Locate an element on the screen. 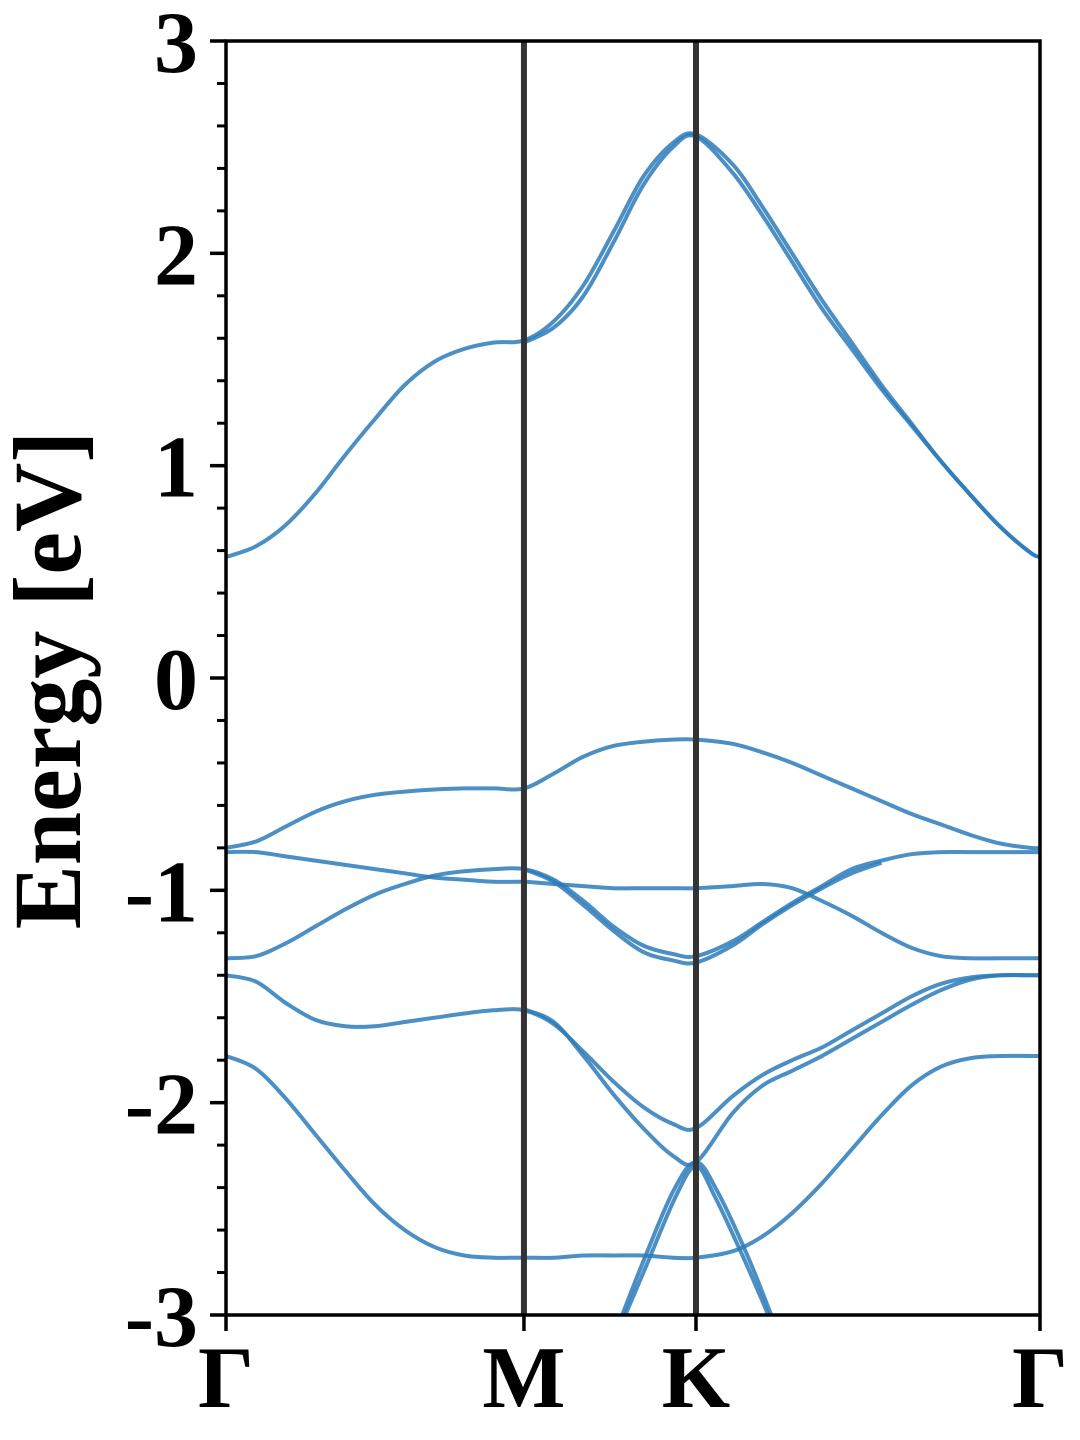  y-tick-label: 1 is located at coordinates (176, 468).